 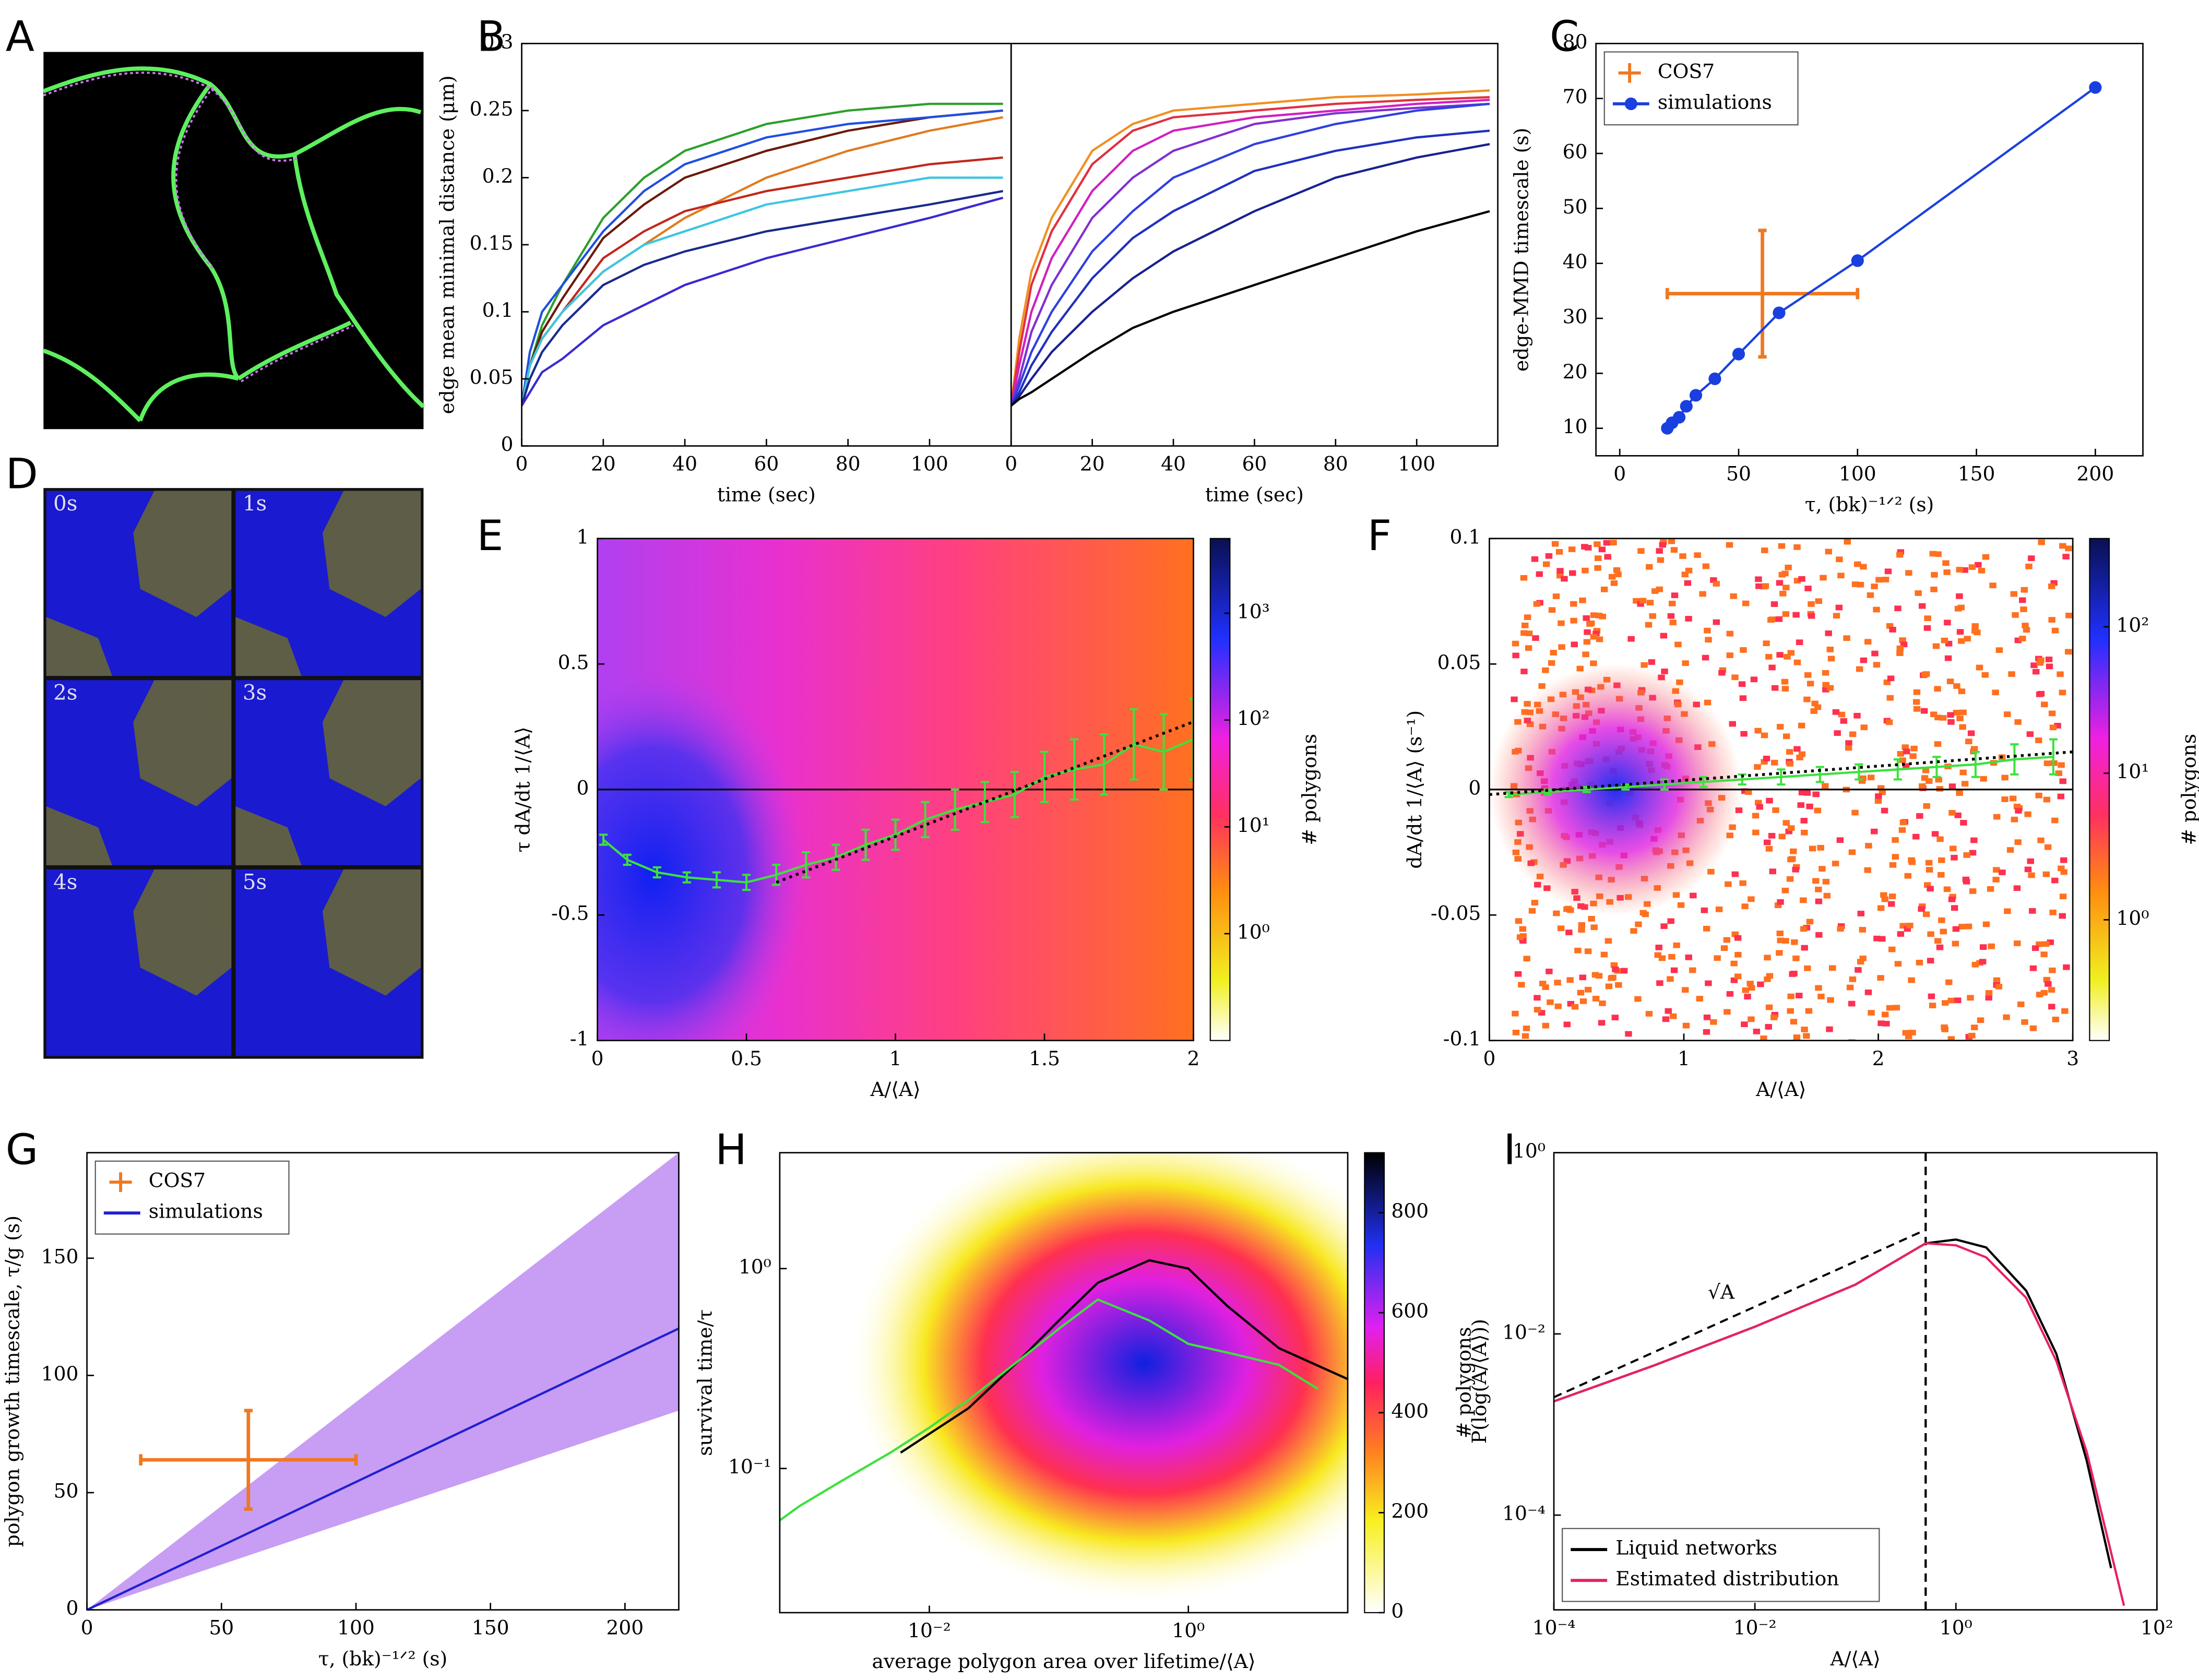 What do you see at coordinates (2132, 771) in the screenshot?
I see `colorbar-tick-label: 10¹` at bounding box center [2132, 771].